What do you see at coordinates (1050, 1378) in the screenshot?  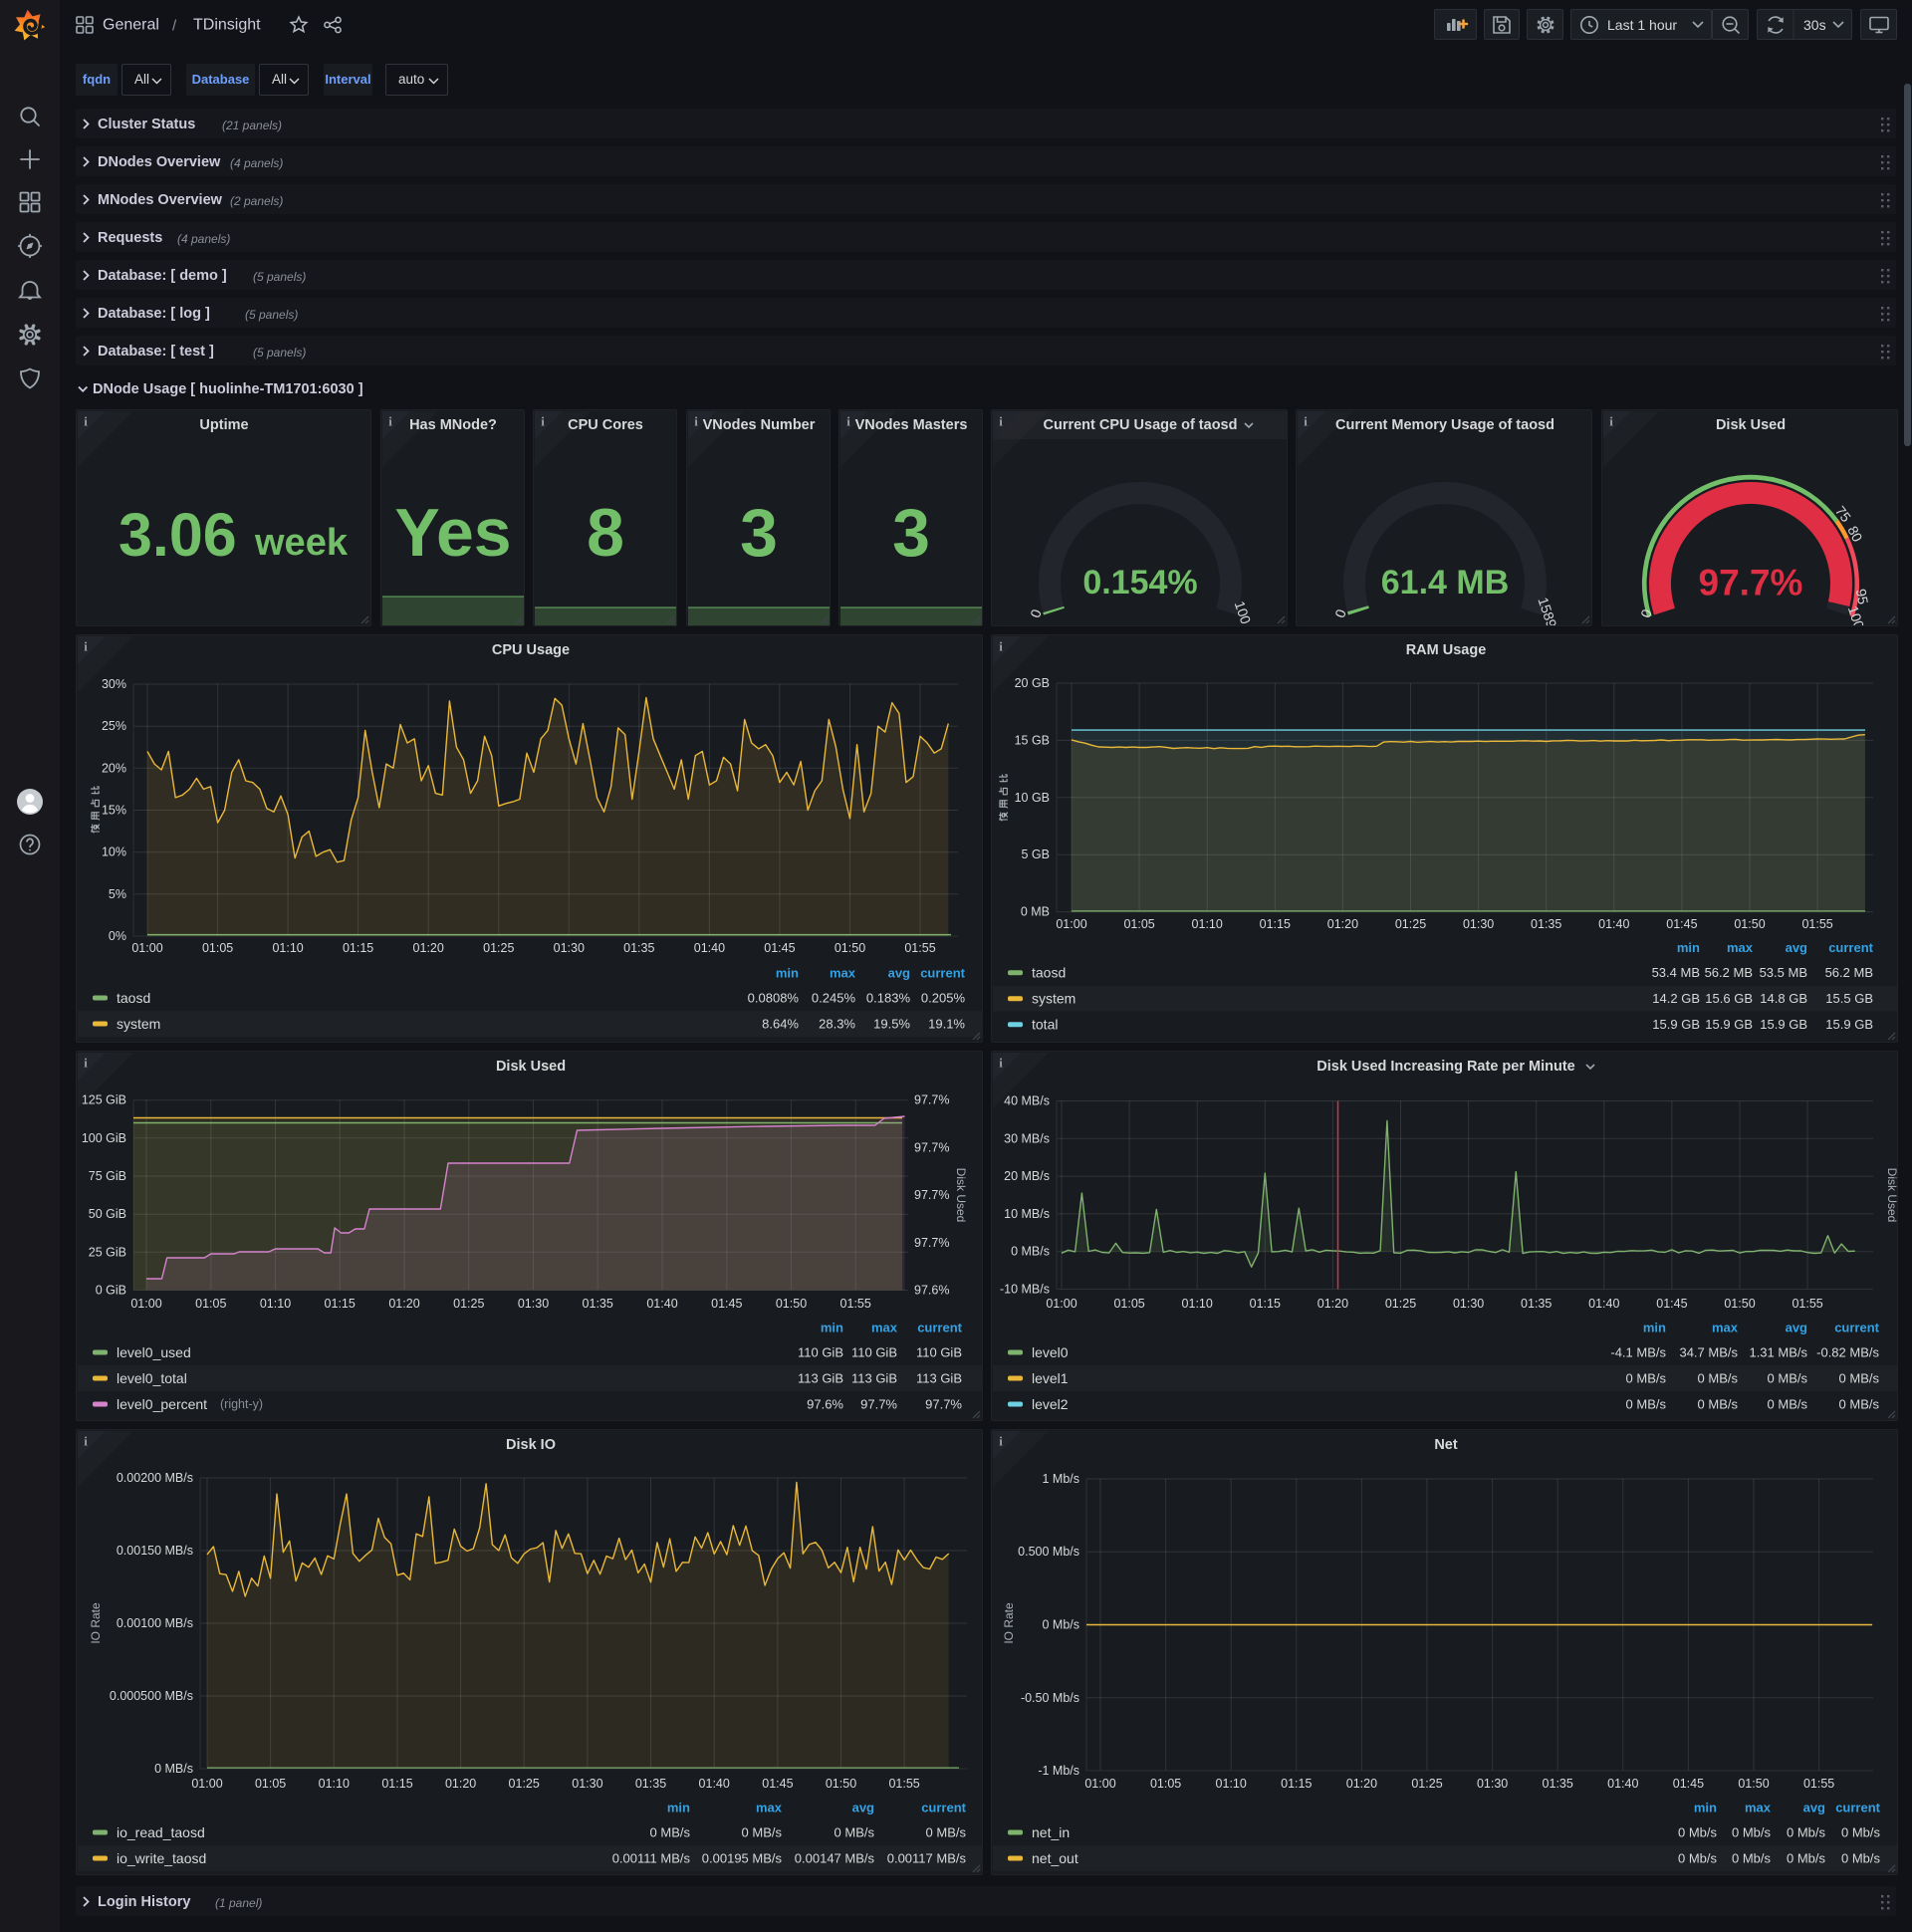 I see `svg-text: level1` at bounding box center [1050, 1378].